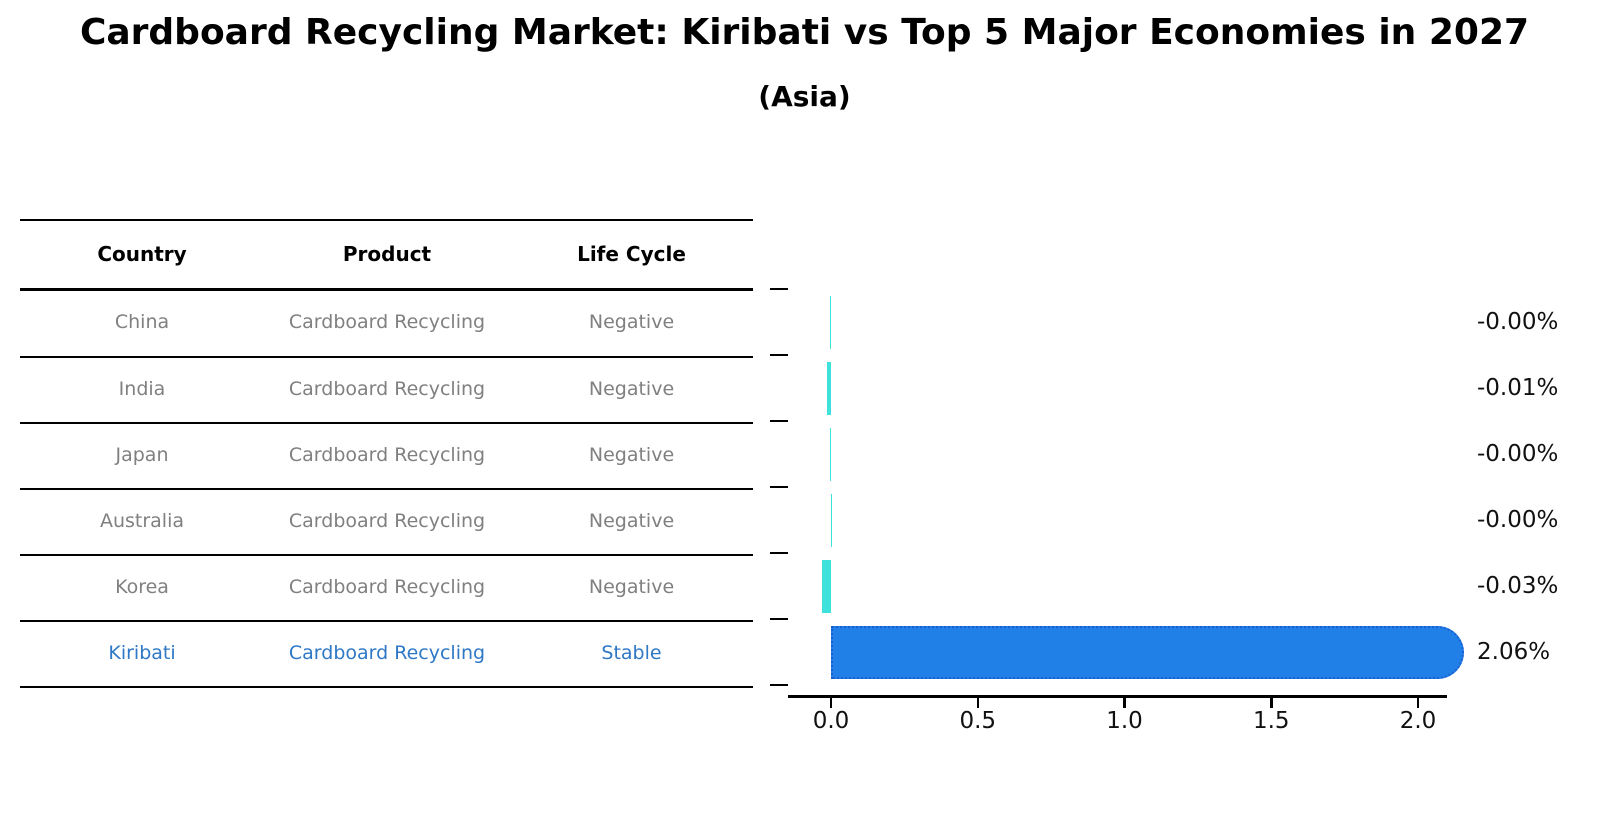  I want to click on bar-japan, so click(830, 454).